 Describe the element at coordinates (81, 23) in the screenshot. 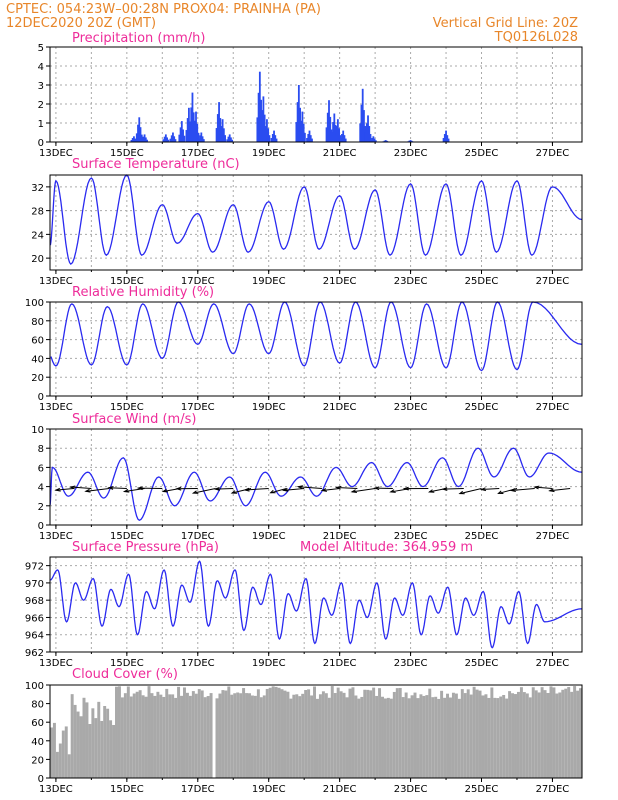

I see `header-run-time: 12DEC2020 20Z (GMT)` at that location.